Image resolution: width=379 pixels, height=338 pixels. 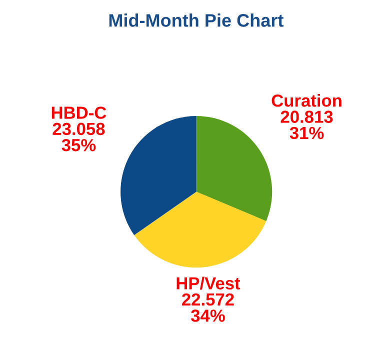 I want to click on chart-title: Mid-Month Pie Chart, so click(x=196, y=20).